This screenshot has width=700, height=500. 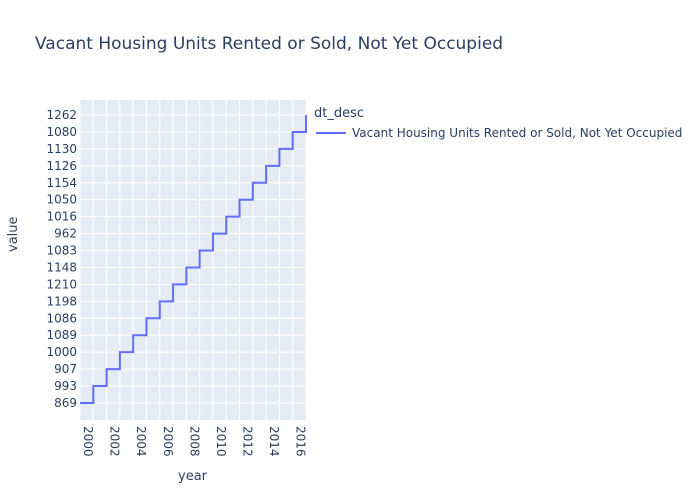 I want to click on y-tick-label: 1126, so click(x=61, y=166).